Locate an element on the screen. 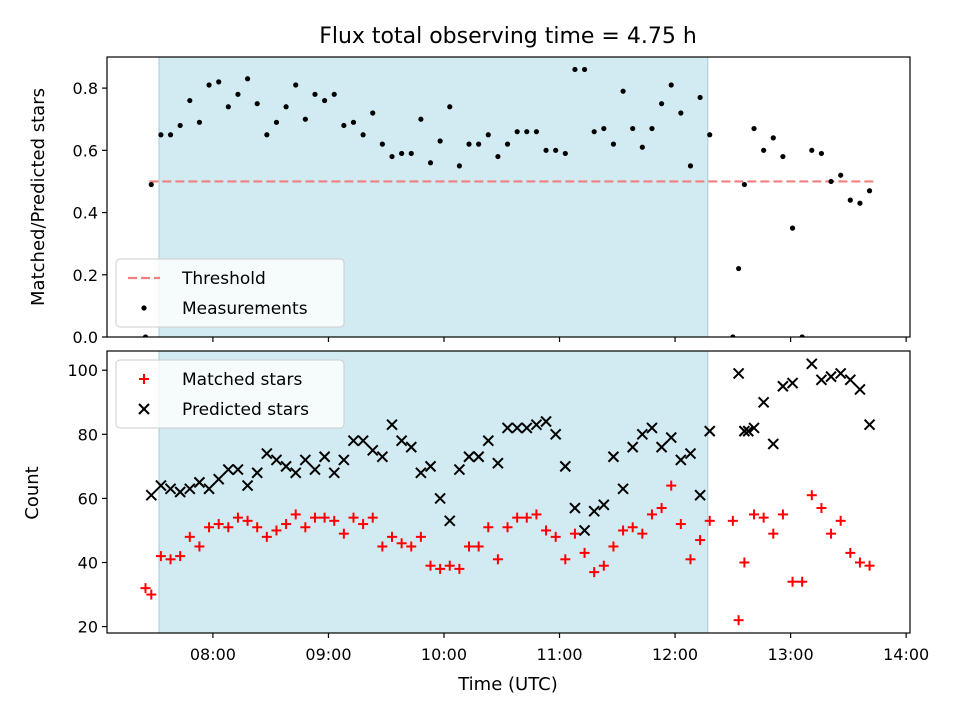 This screenshot has height=724, width=960. legend: Matched stars Predicted stars is located at coordinates (230, 394).